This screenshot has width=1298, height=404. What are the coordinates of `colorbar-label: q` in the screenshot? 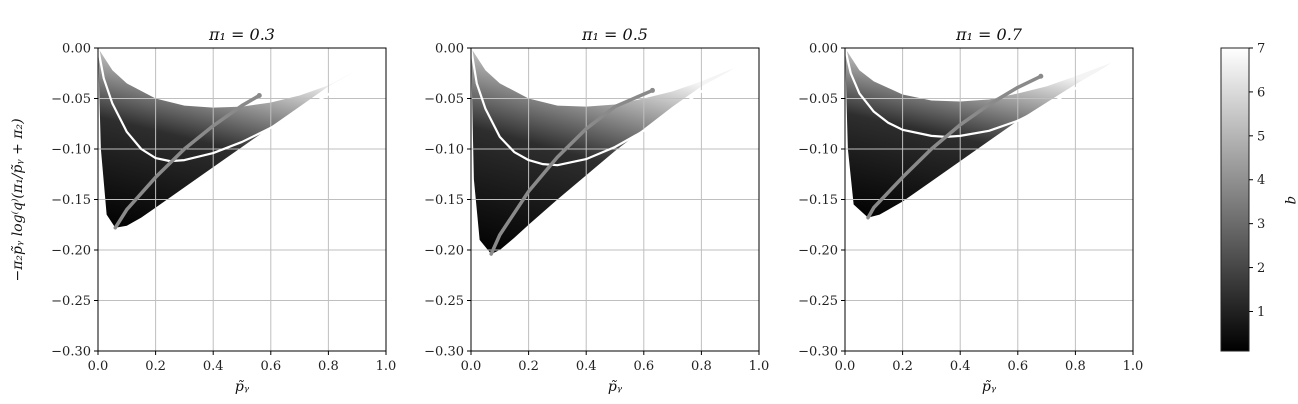 It's located at (1291, 200).